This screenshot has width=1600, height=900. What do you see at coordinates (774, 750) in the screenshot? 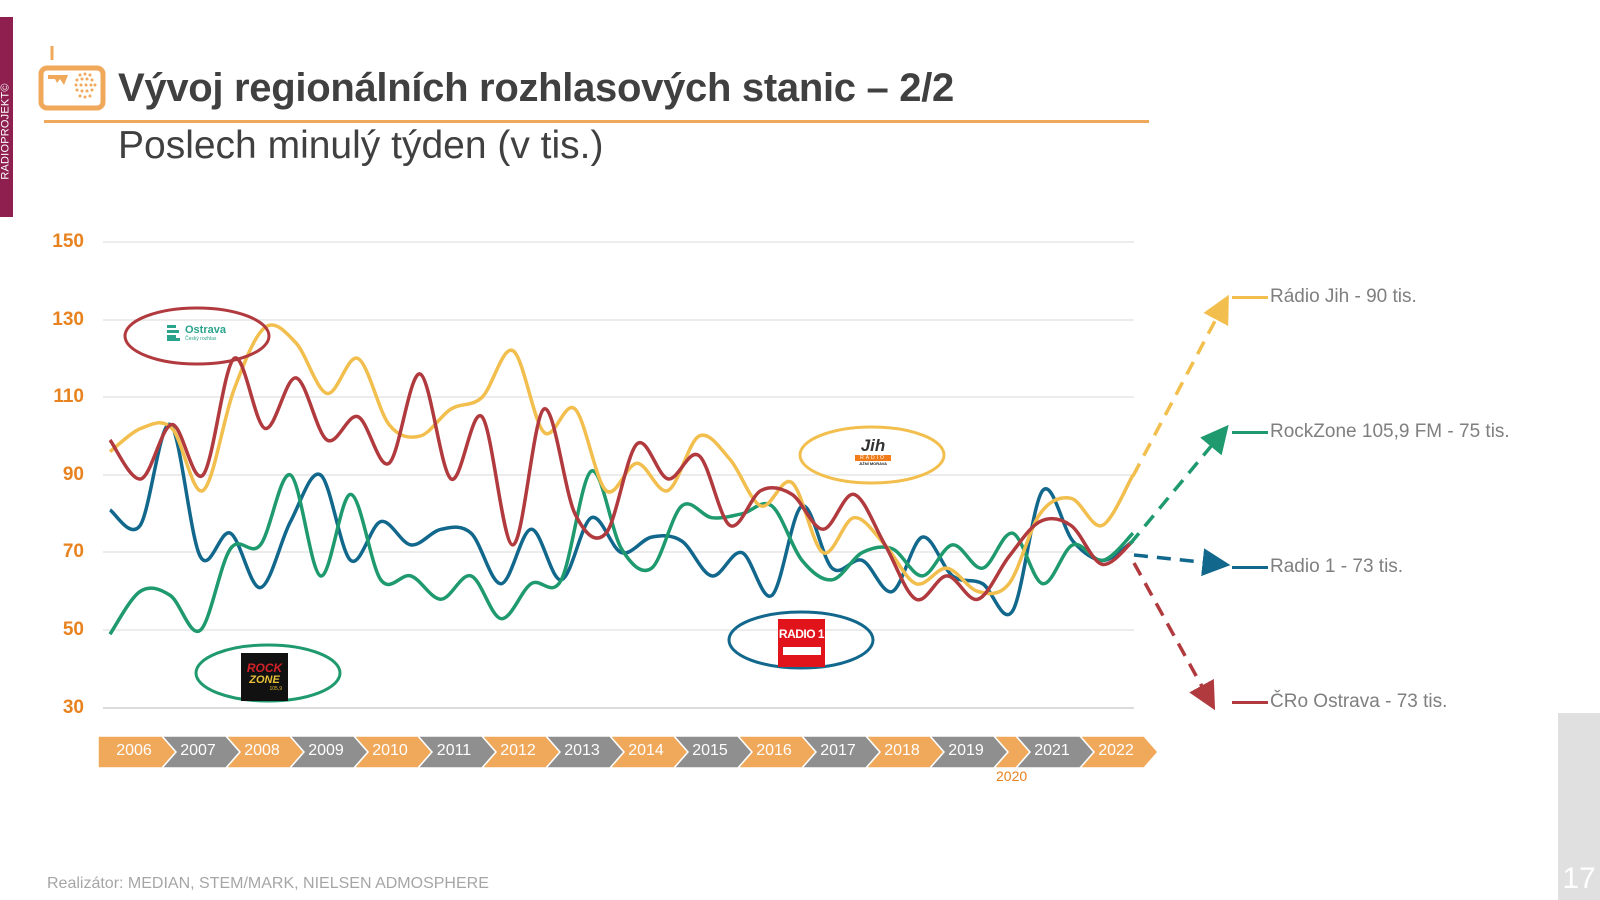
I see `year-2016: 2016` at bounding box center [774, 750].